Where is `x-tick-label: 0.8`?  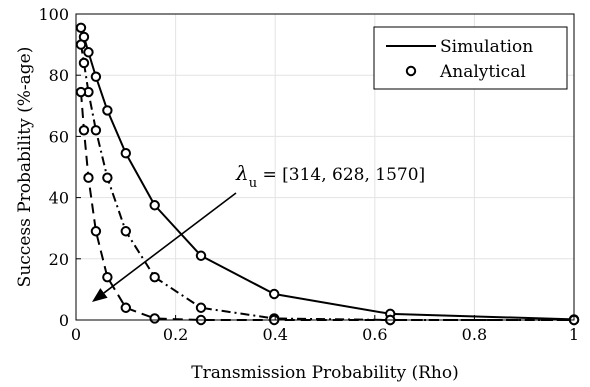
x-tick-label: 0.8 is located at coordinates (474, 334).